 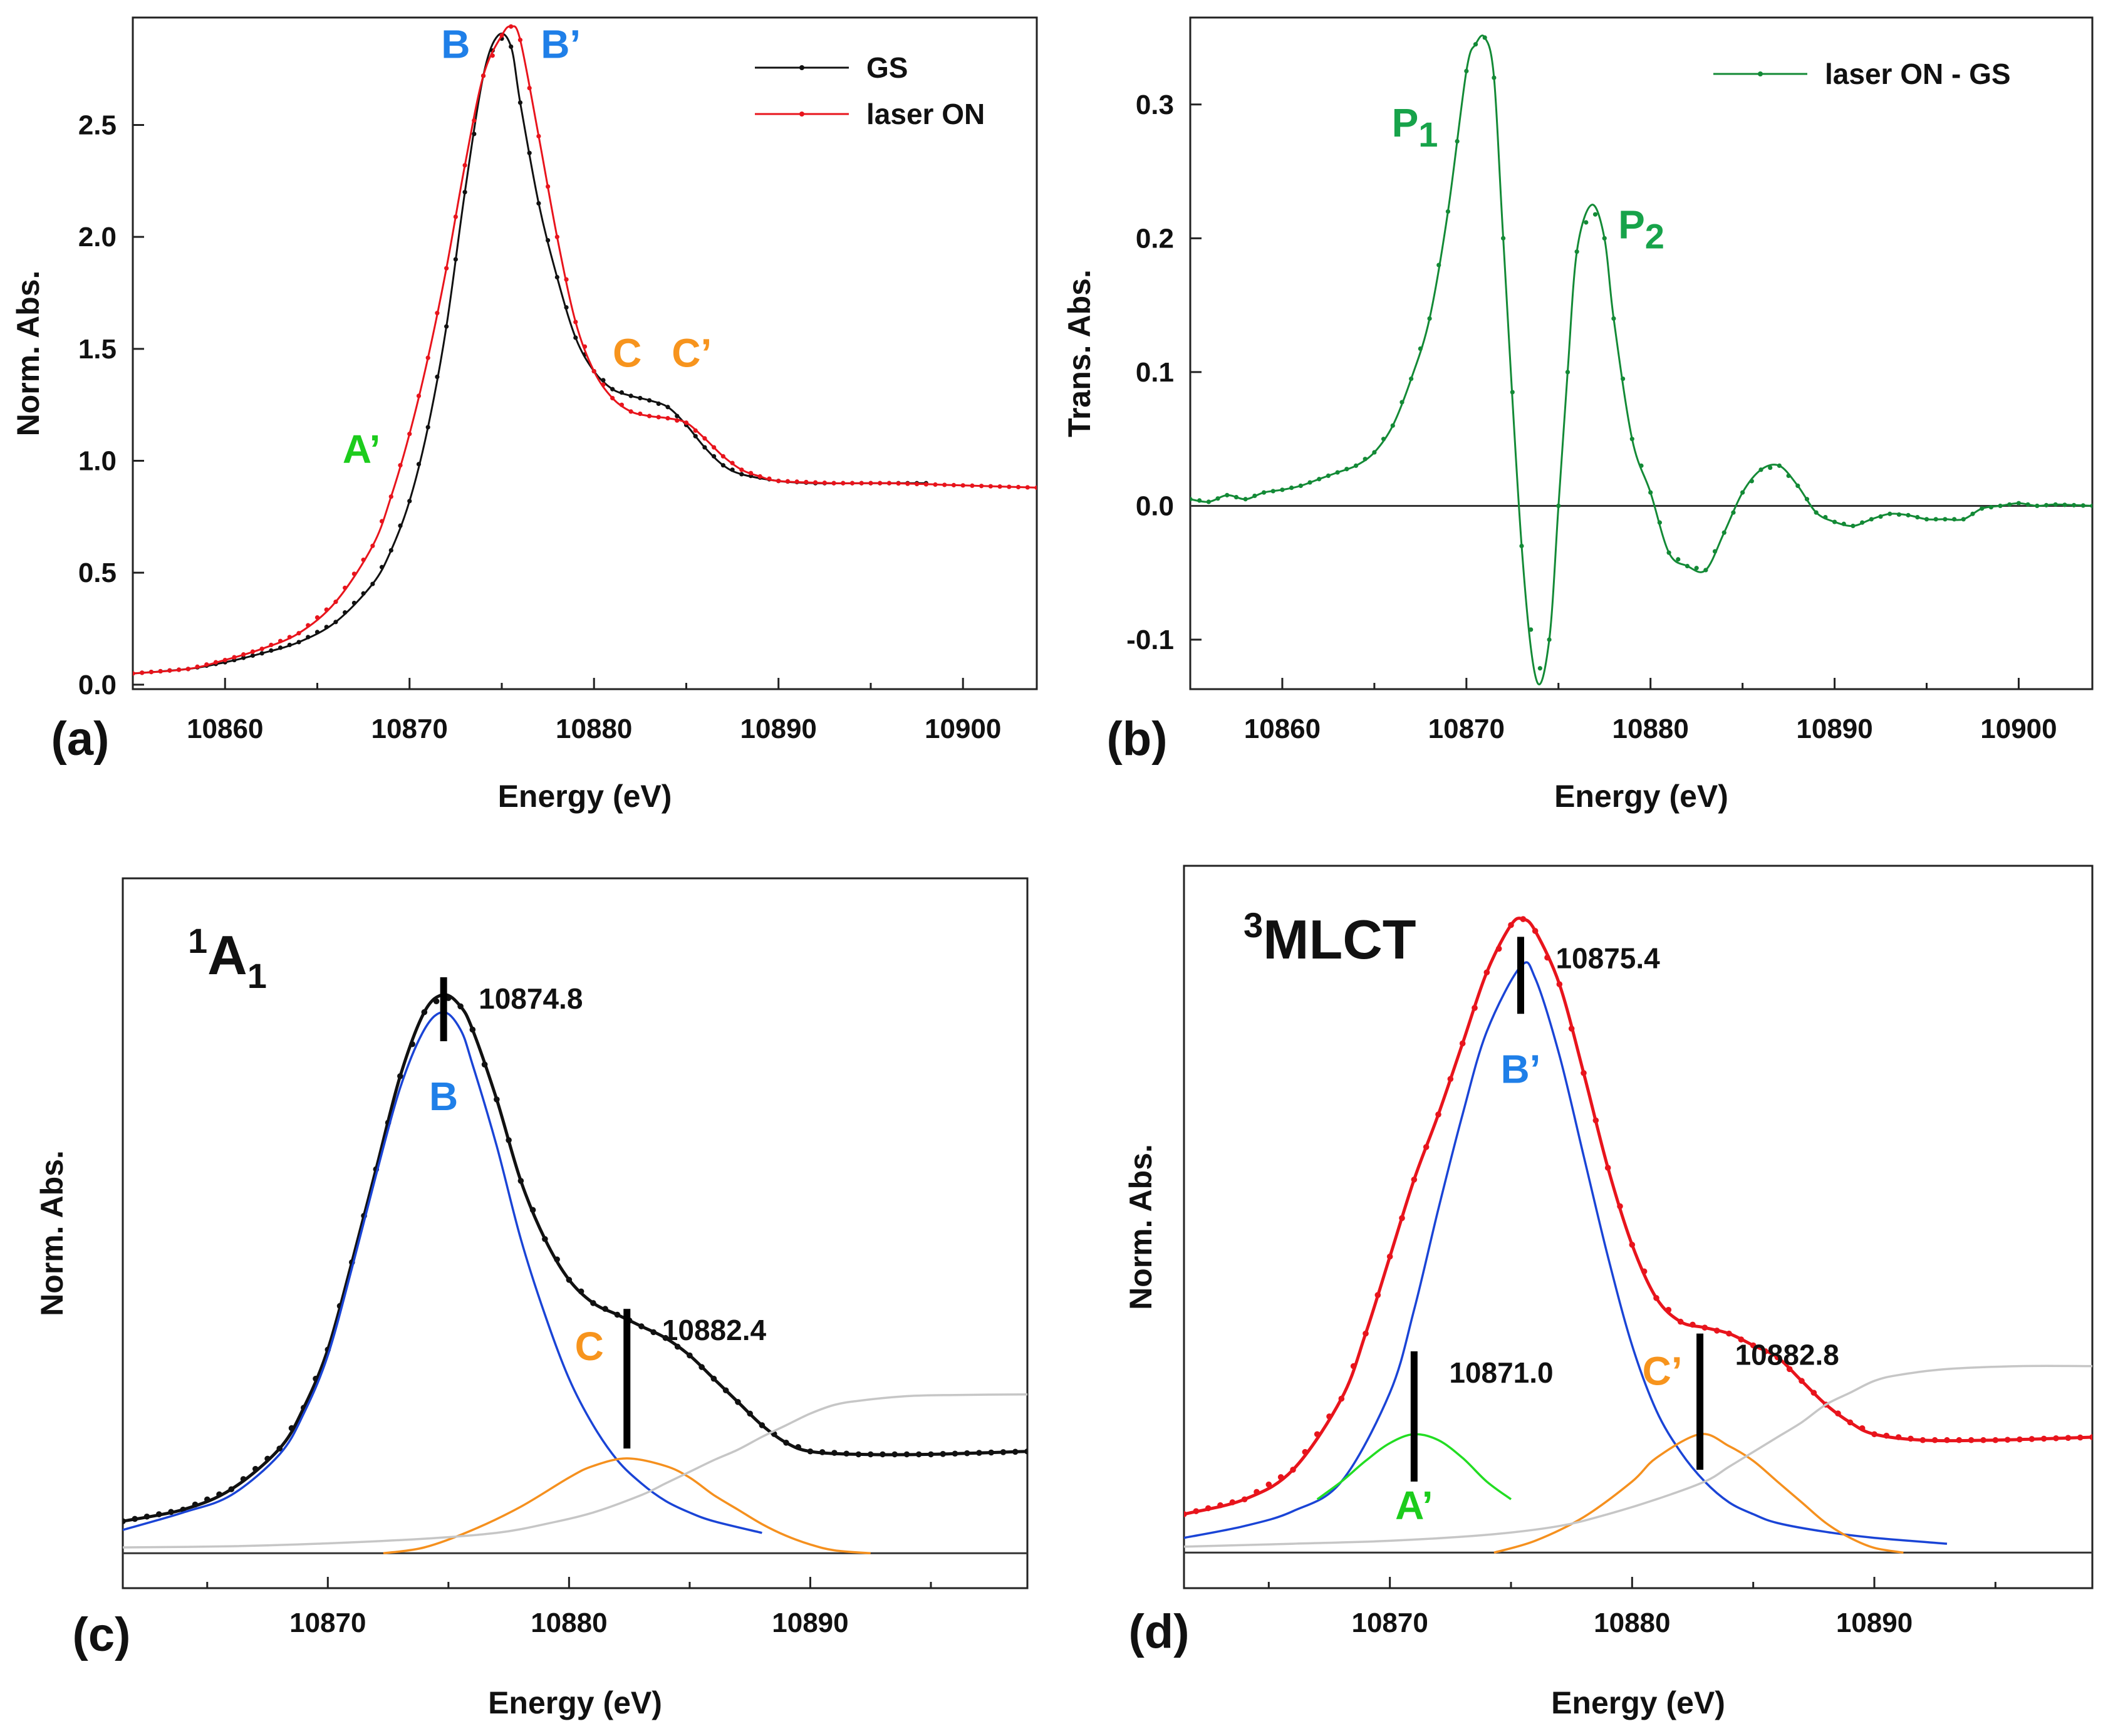 What do you see at coordinates (97, 349) in the screenshot?
I see `y-tick-label: 1.5` at bounding box center [97, 349].